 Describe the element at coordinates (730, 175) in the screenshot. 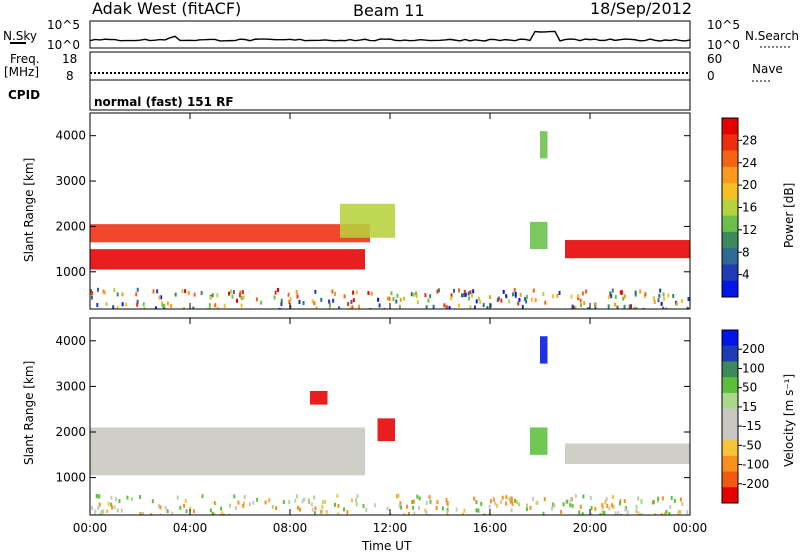

I see `power-colorbar-swatch` at that location.